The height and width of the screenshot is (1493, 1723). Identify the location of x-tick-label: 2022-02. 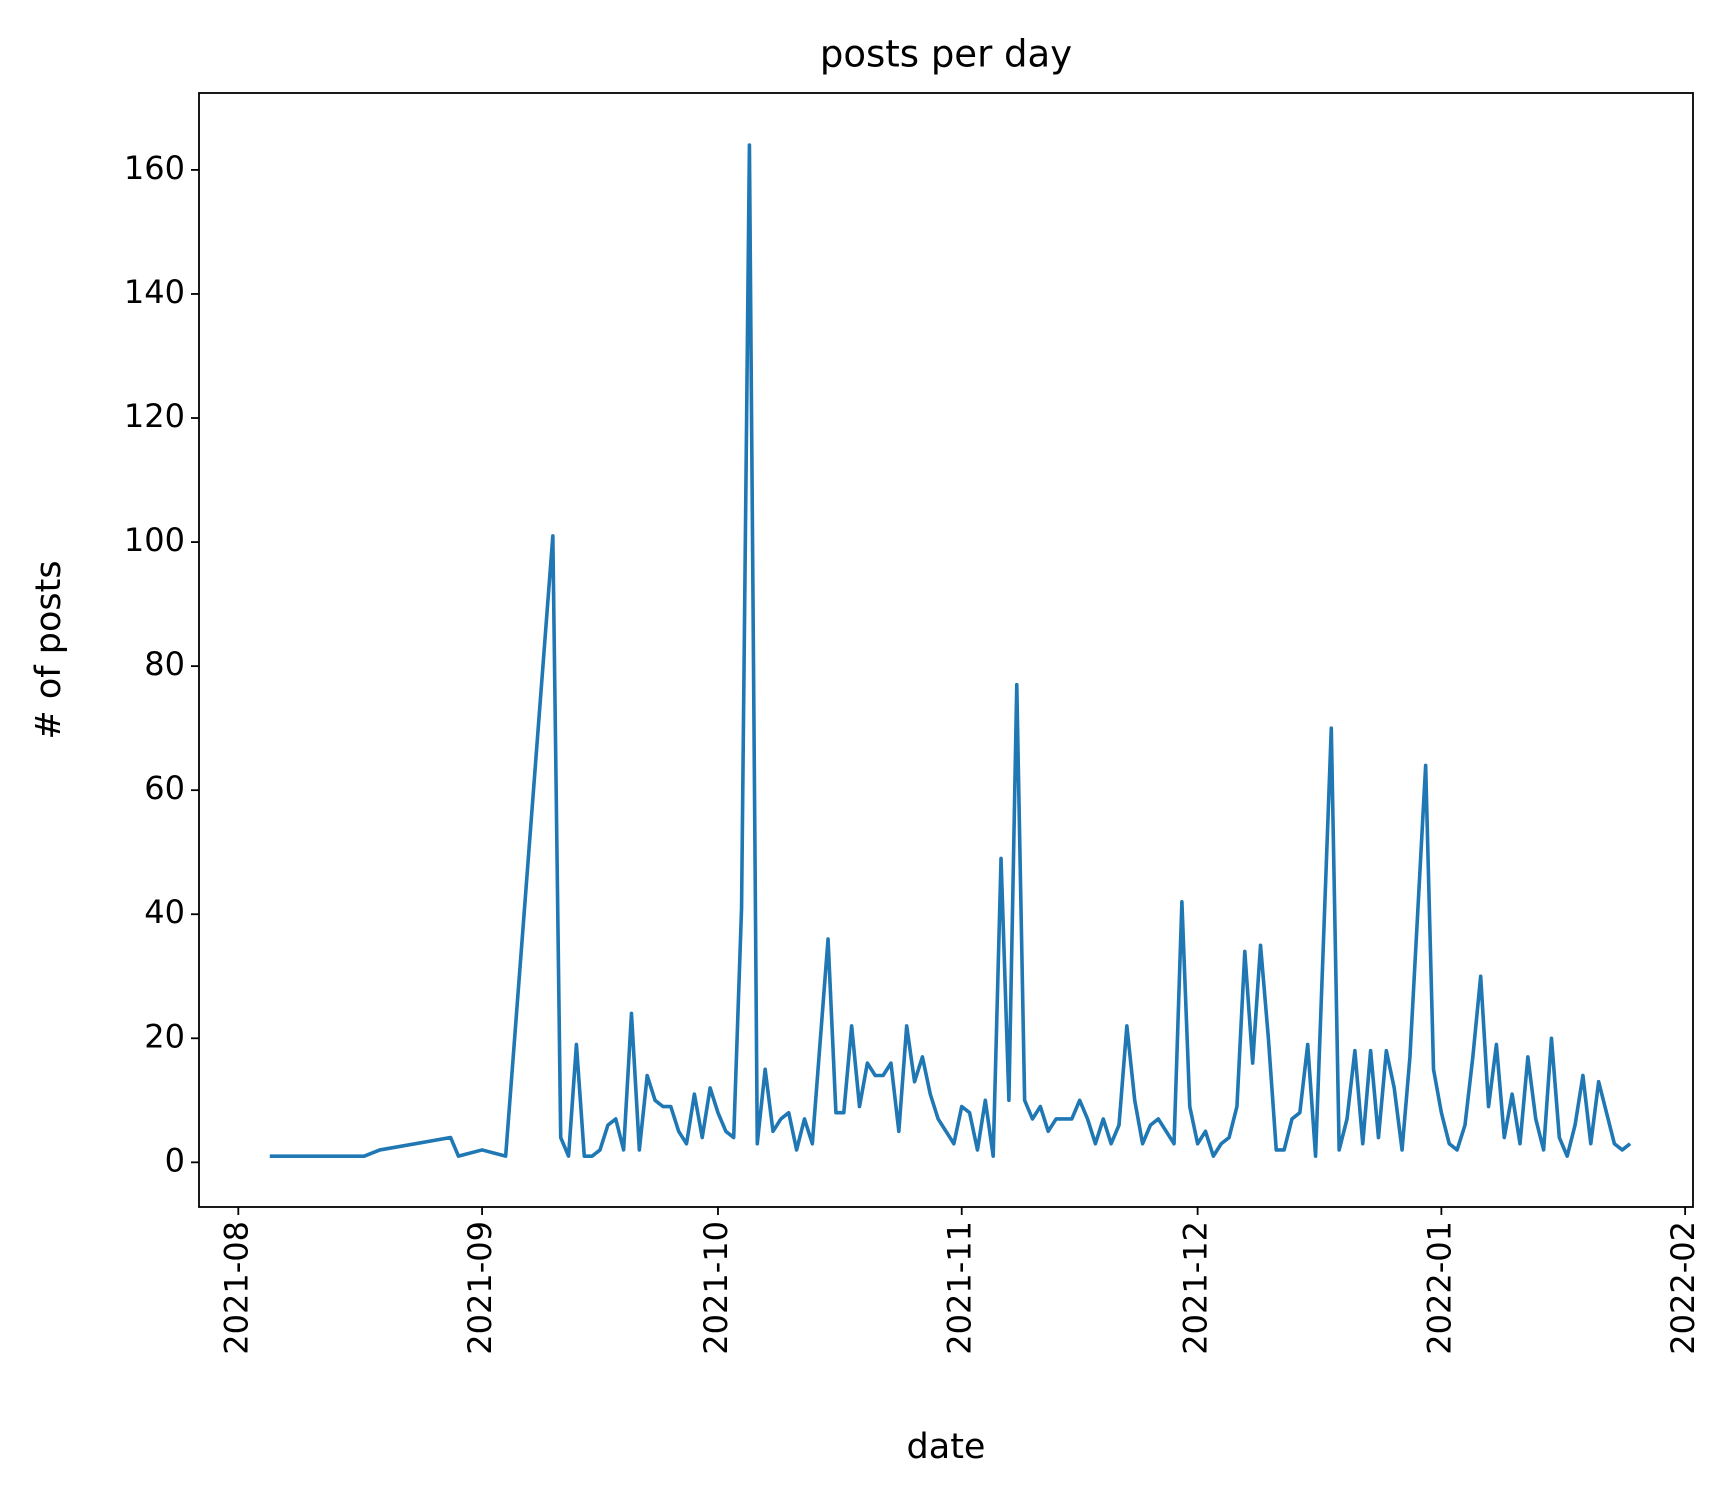
(1683, 1288).